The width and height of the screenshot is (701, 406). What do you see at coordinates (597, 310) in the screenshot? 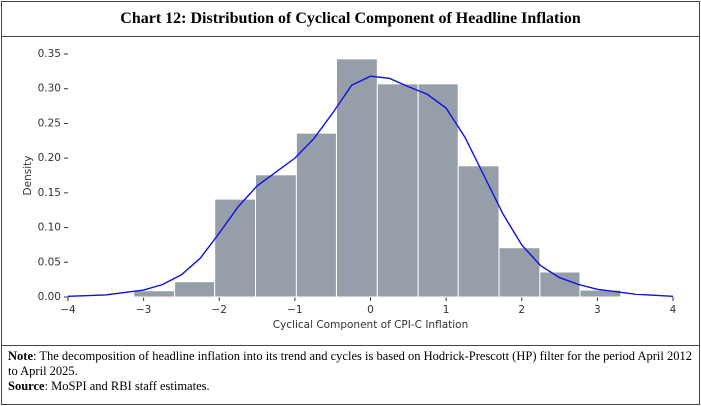
I see `x-tick-label: 3` at bounding box center [597, 310].